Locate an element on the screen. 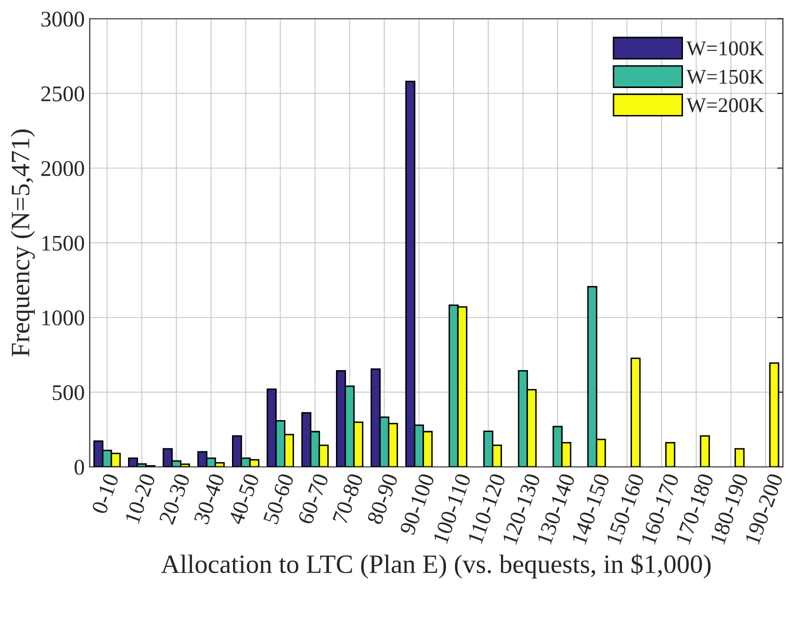 The width and height of the screenshot is (794, 625). x-tick-label: 20-30 is located at coordinates (174, 498).